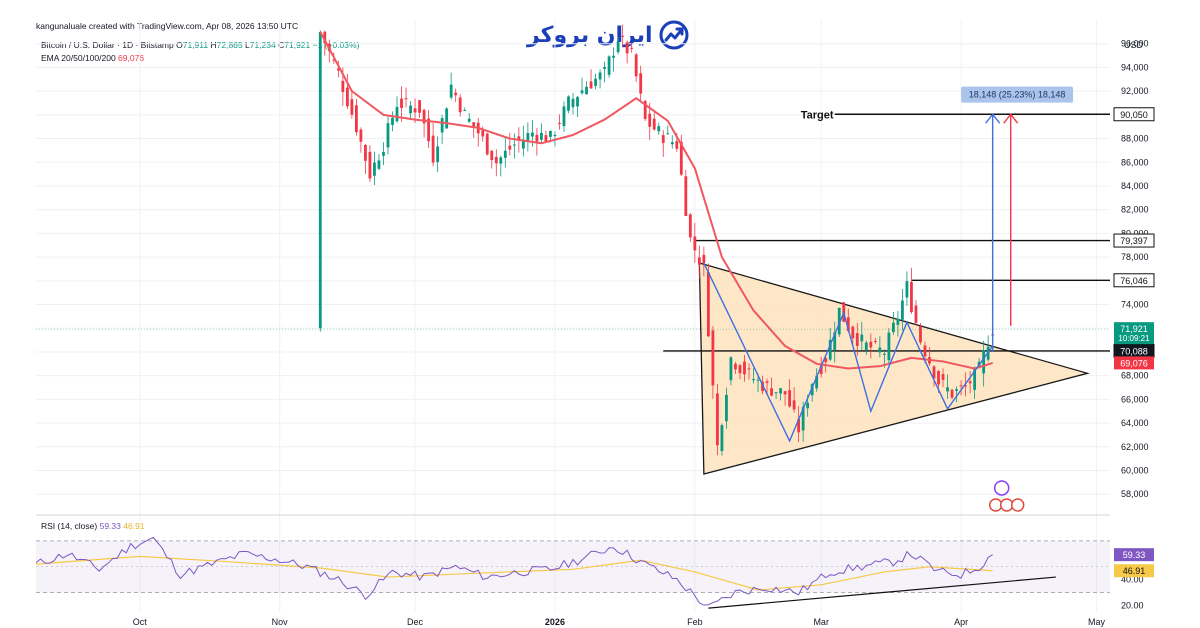  Describe the element at coordinates (695, 622) in the screenshot. I see `x-tick-label: Feb` at that location.